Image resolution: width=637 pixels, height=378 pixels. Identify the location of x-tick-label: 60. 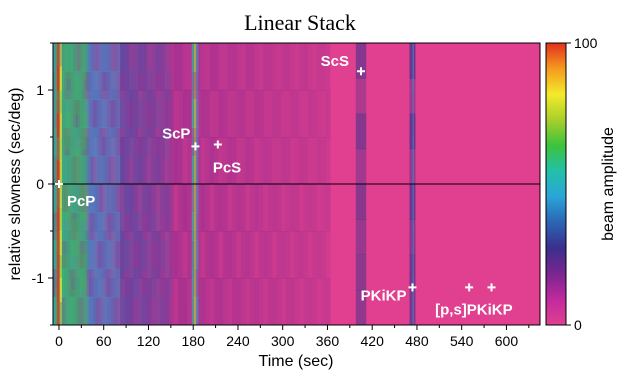
(104, 341).